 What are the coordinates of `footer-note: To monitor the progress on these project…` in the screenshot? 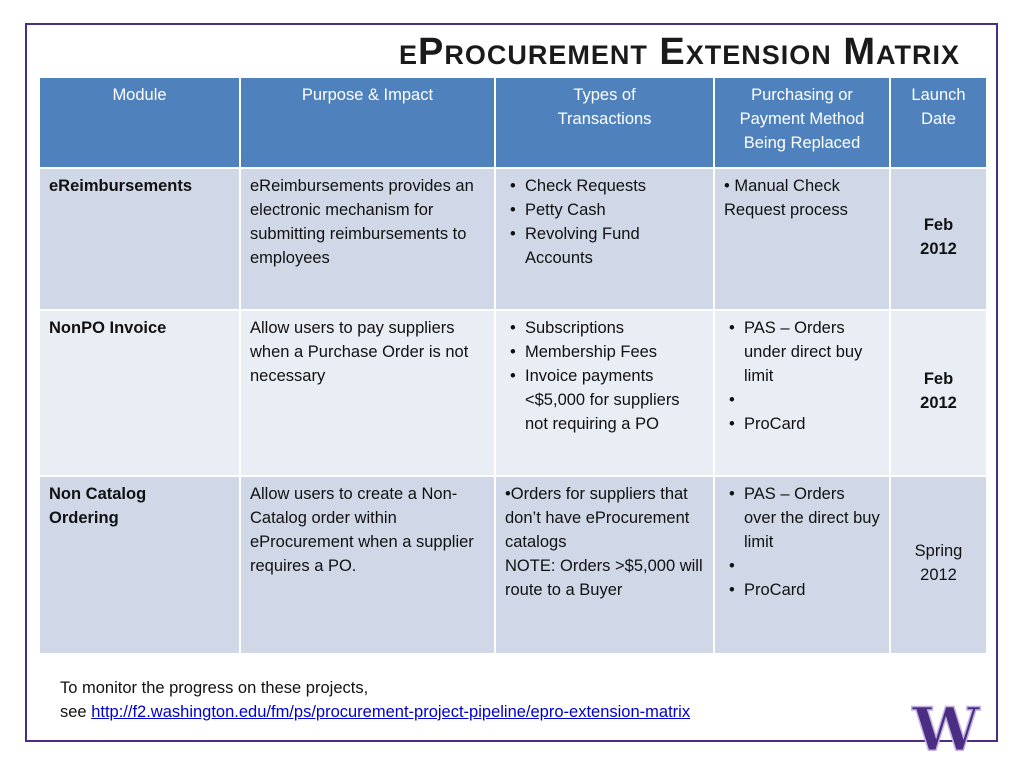 It's located at (375, 700).